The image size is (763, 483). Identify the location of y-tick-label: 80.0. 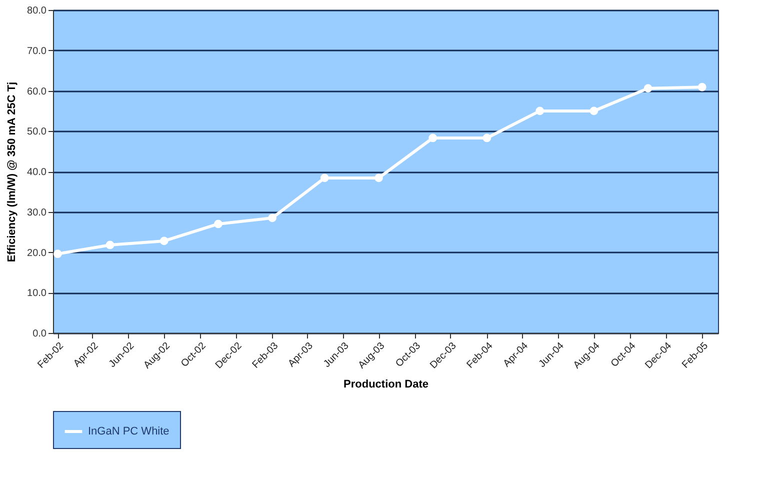
(37, 11).